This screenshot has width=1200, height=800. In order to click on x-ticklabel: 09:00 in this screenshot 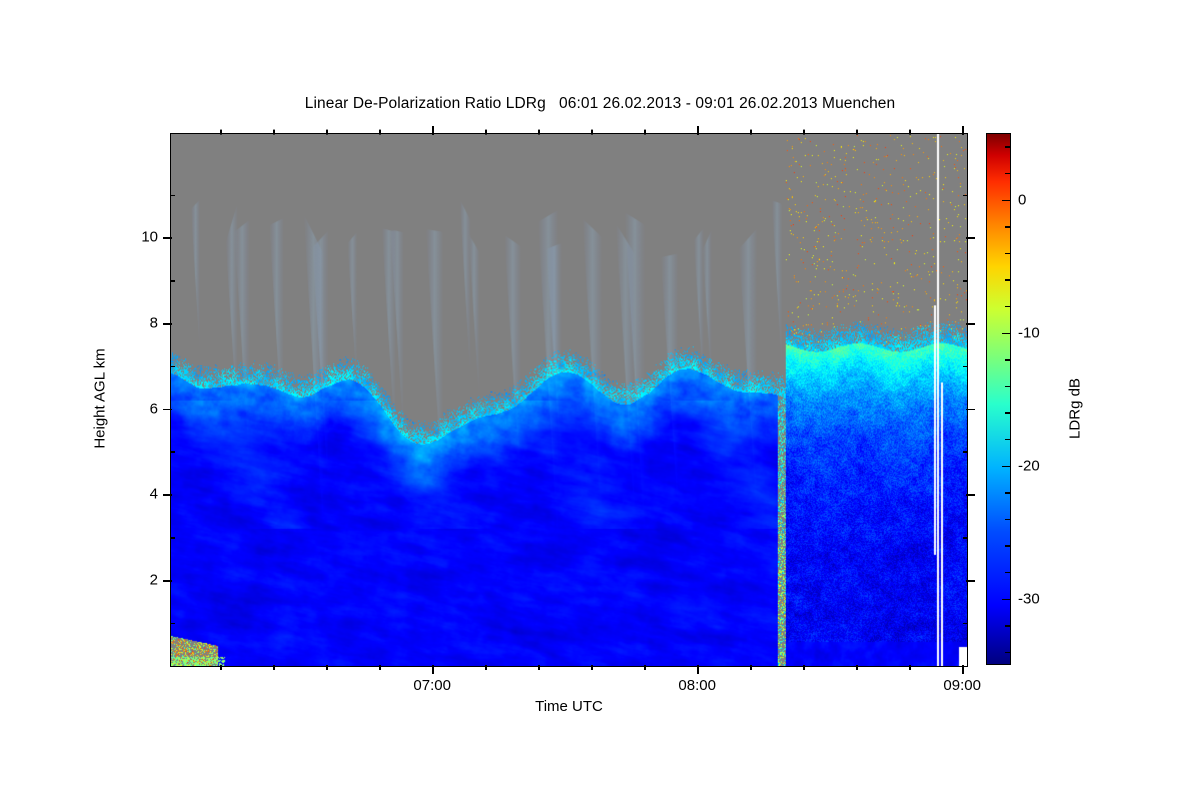, I will do `click(962, 685)`.